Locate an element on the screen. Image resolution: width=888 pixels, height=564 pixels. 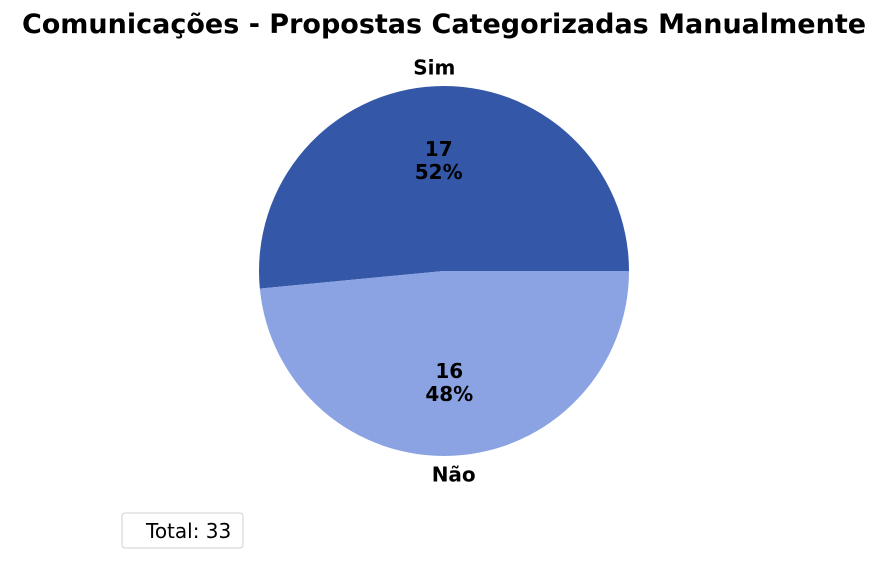
slice-label: Sim is located at coordinates (434, 68).